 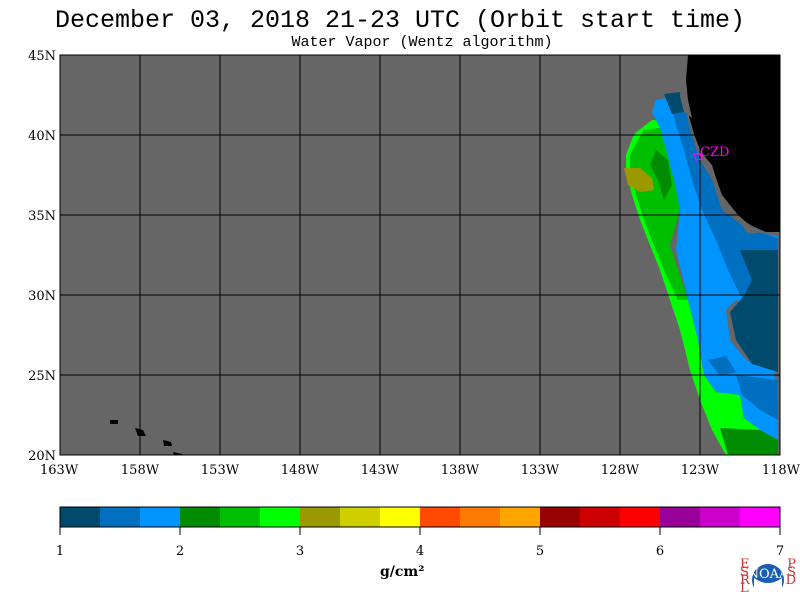 What do you see at coordinates (460, 470) in the screenshot?
I see `longitude-label: 138W` at bounding box center [460, 470].